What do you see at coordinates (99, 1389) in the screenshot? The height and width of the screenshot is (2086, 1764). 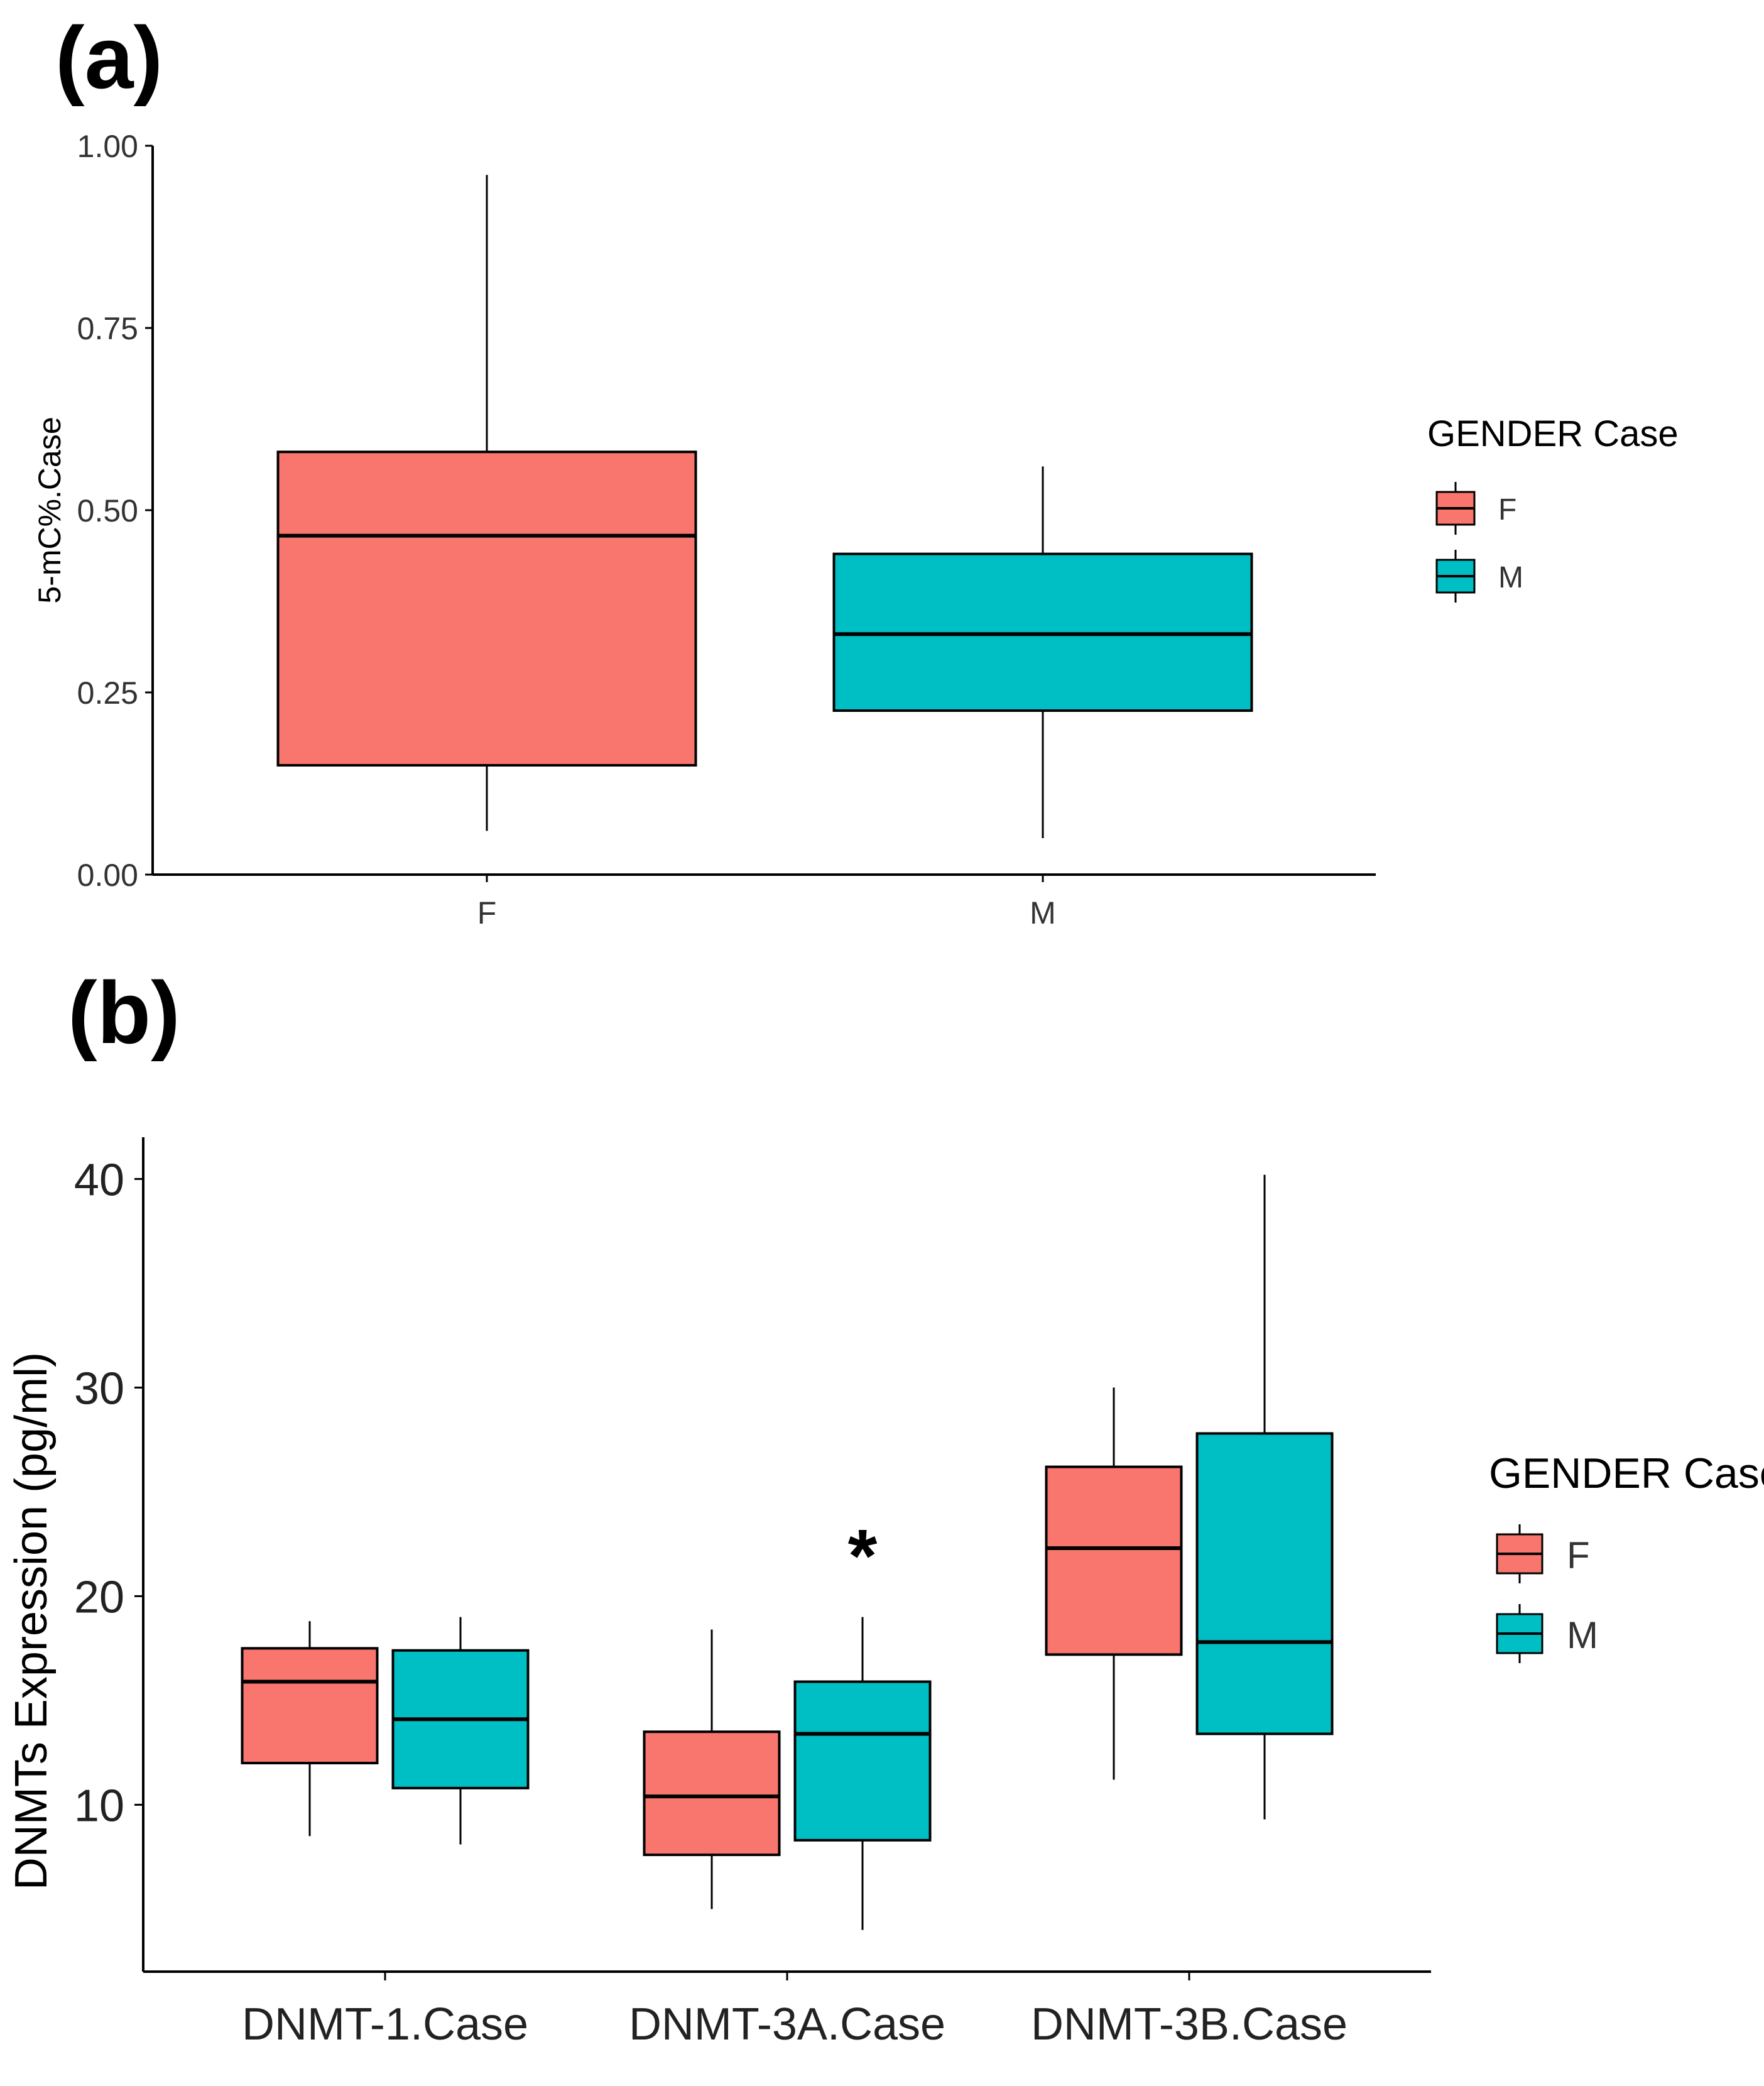 I see `y-tick-label: 30` at bounding box center [99, 1389].